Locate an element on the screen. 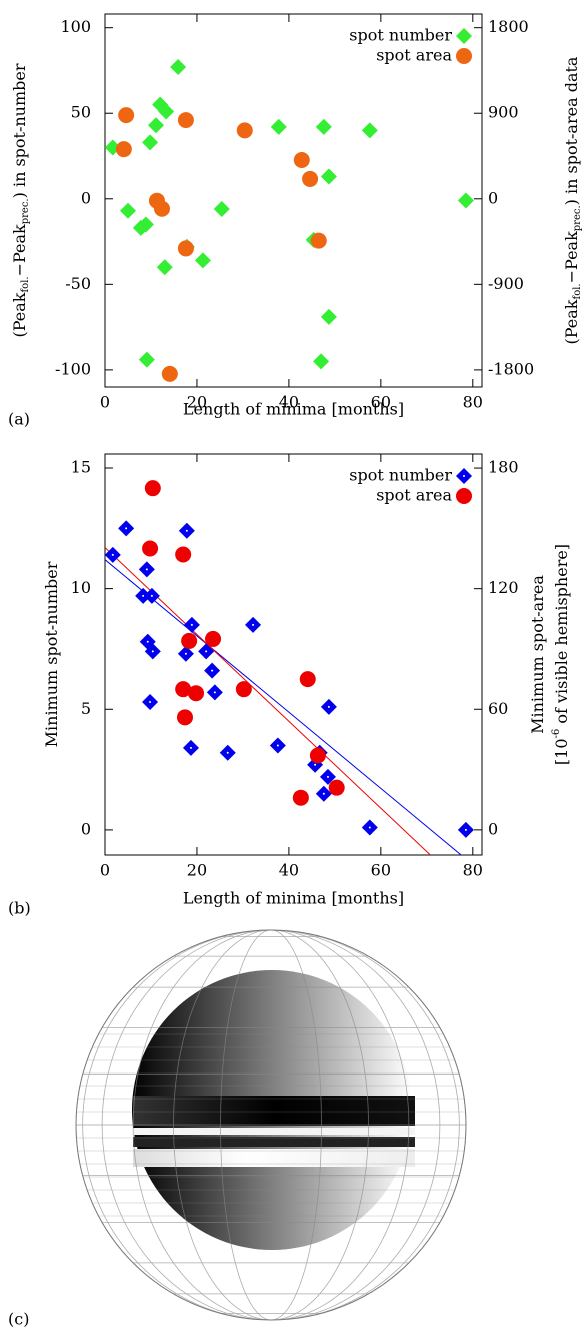  light-band is located at coordinates (274, 1158).